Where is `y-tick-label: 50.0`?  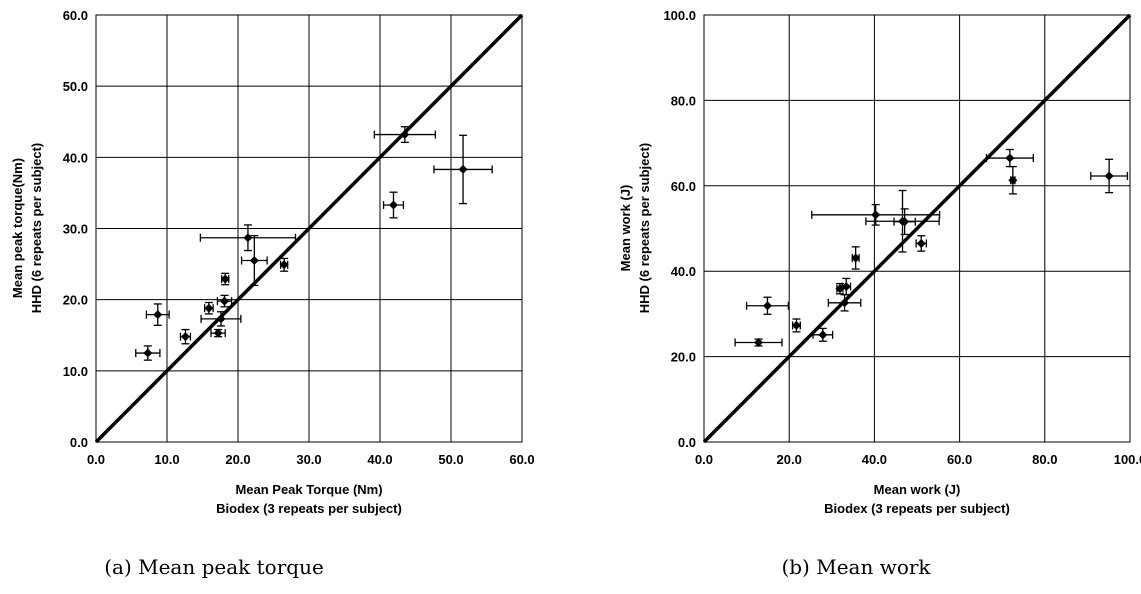
y-tick-label: 50.0 is located at coordinates (75, 86).